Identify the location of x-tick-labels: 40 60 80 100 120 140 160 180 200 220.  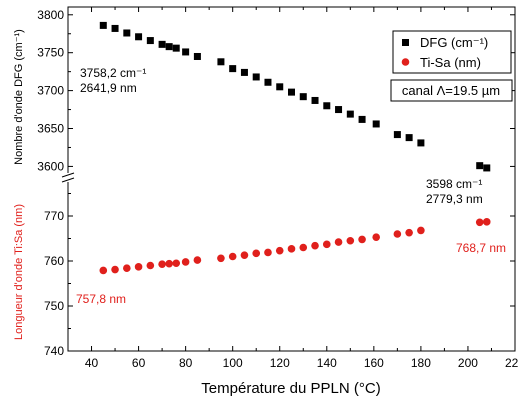
(301, 363).